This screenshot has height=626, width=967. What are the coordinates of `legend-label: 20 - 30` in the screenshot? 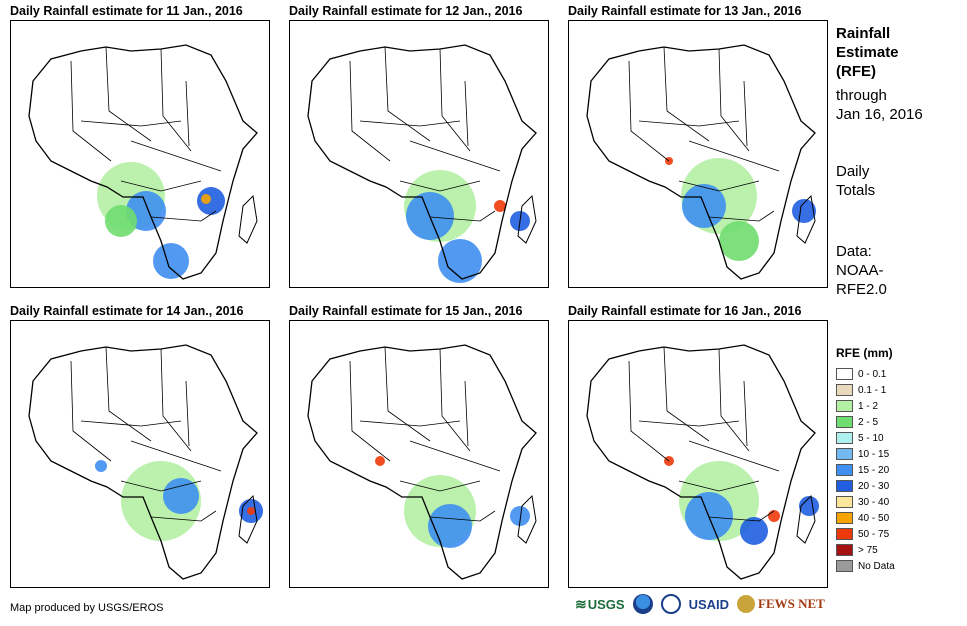 It's located at (874, 486).